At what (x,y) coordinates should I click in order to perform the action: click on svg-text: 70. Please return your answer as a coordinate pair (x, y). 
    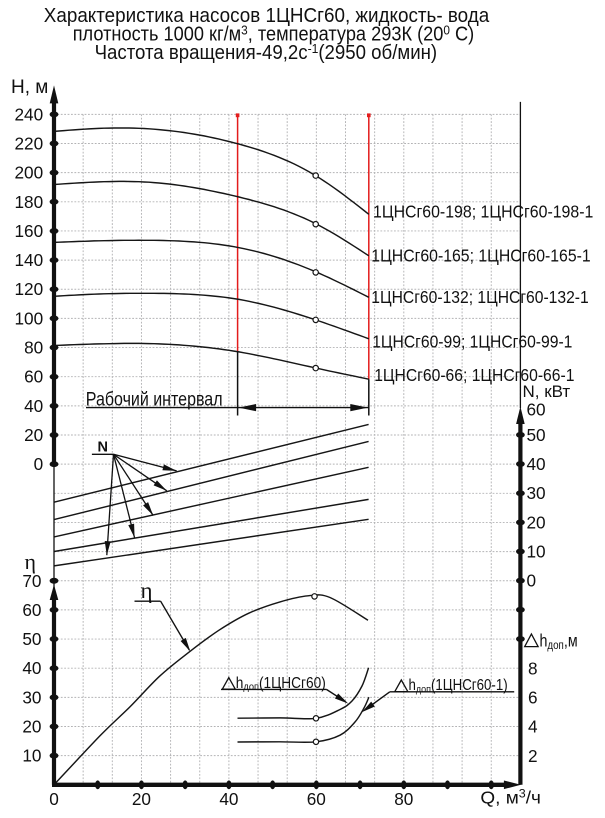
    Looking at the image, I should click on (31, 581).